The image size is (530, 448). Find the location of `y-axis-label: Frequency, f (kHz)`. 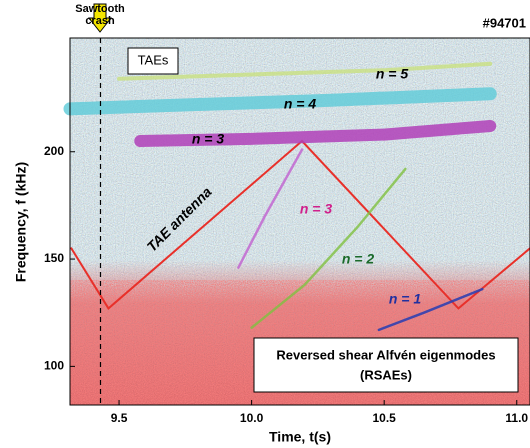

y-axis-label: Frequency, f (kHz) is located at coordinates (21, 222).